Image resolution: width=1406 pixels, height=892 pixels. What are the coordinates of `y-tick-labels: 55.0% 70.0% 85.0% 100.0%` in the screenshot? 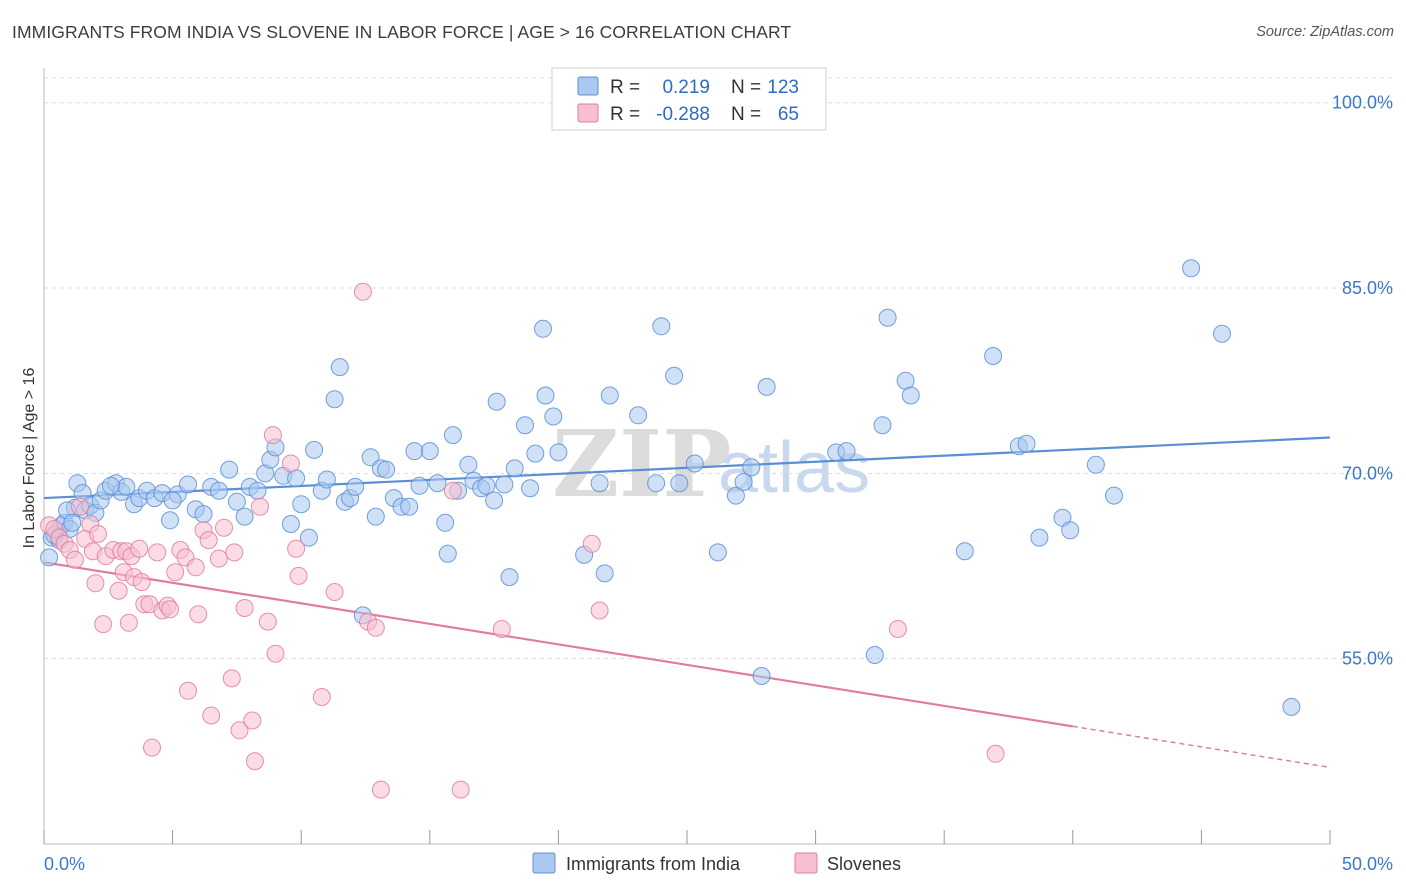 It's located at (1362, 381).